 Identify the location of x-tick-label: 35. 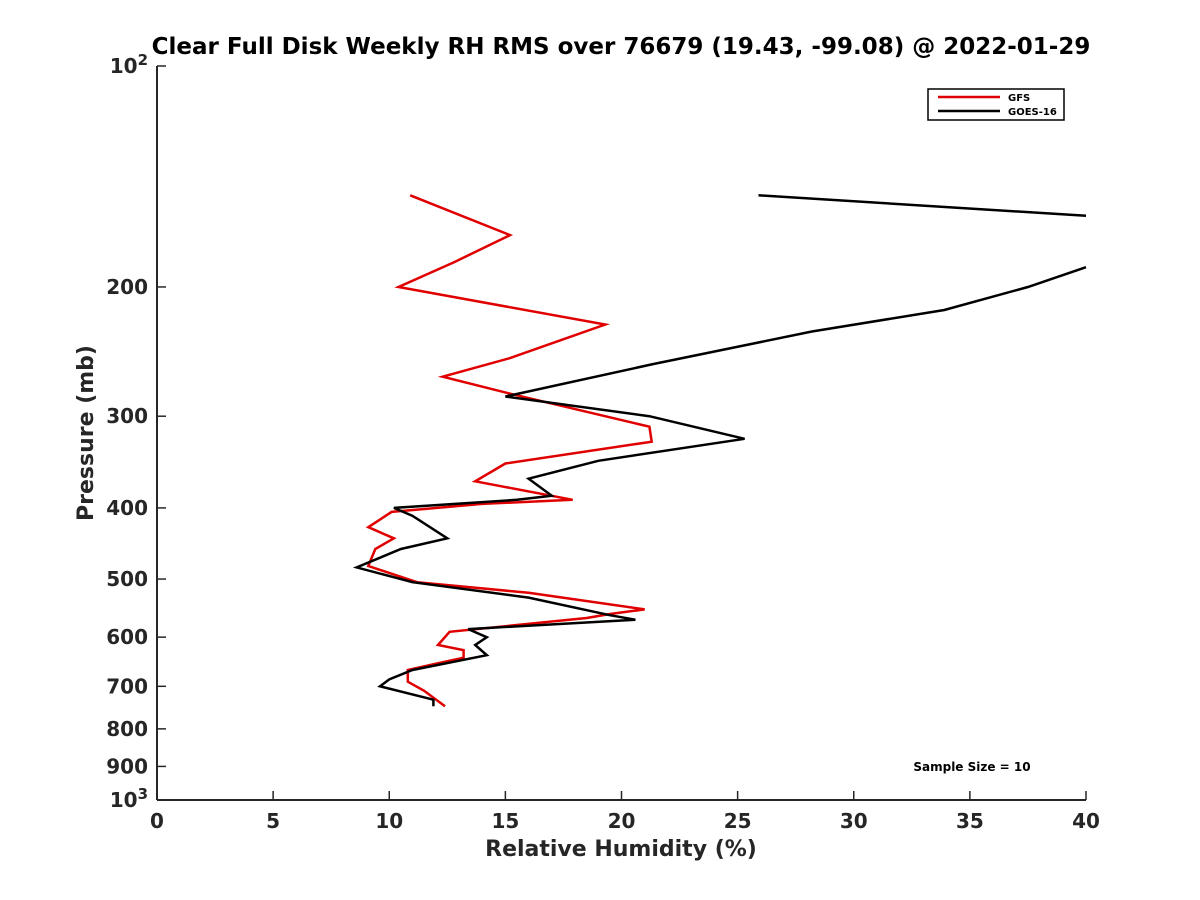
(970, 821).